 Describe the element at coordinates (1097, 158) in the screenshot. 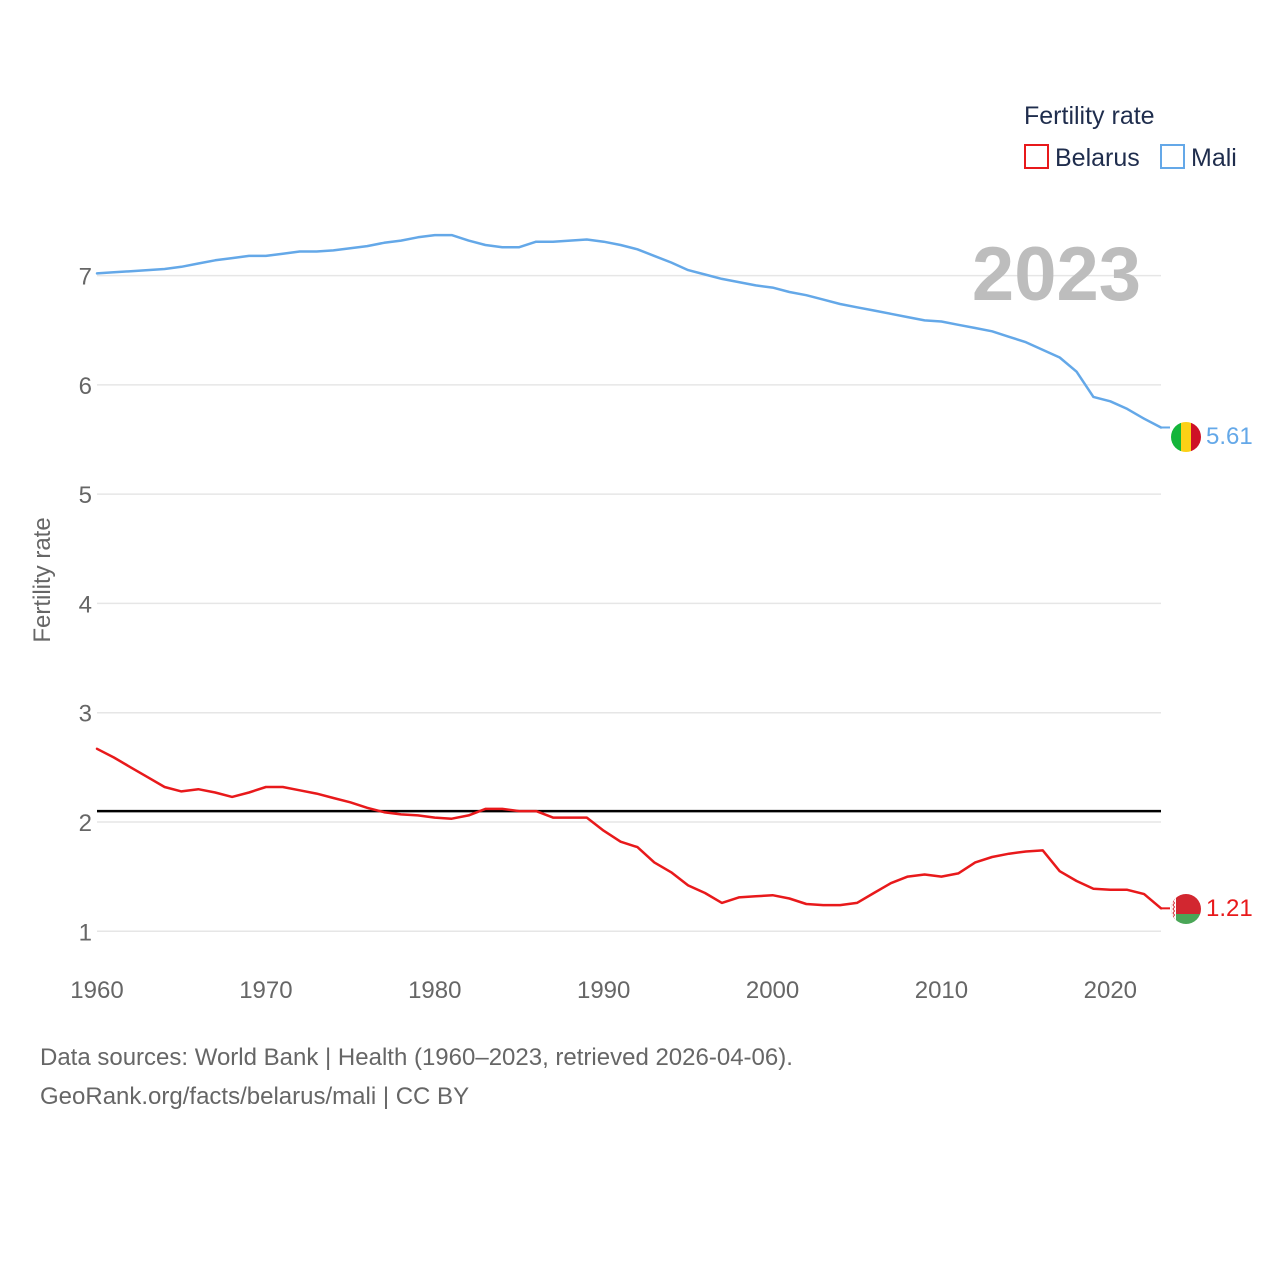

I see `legend-label-belarus: Belarus` at that location.